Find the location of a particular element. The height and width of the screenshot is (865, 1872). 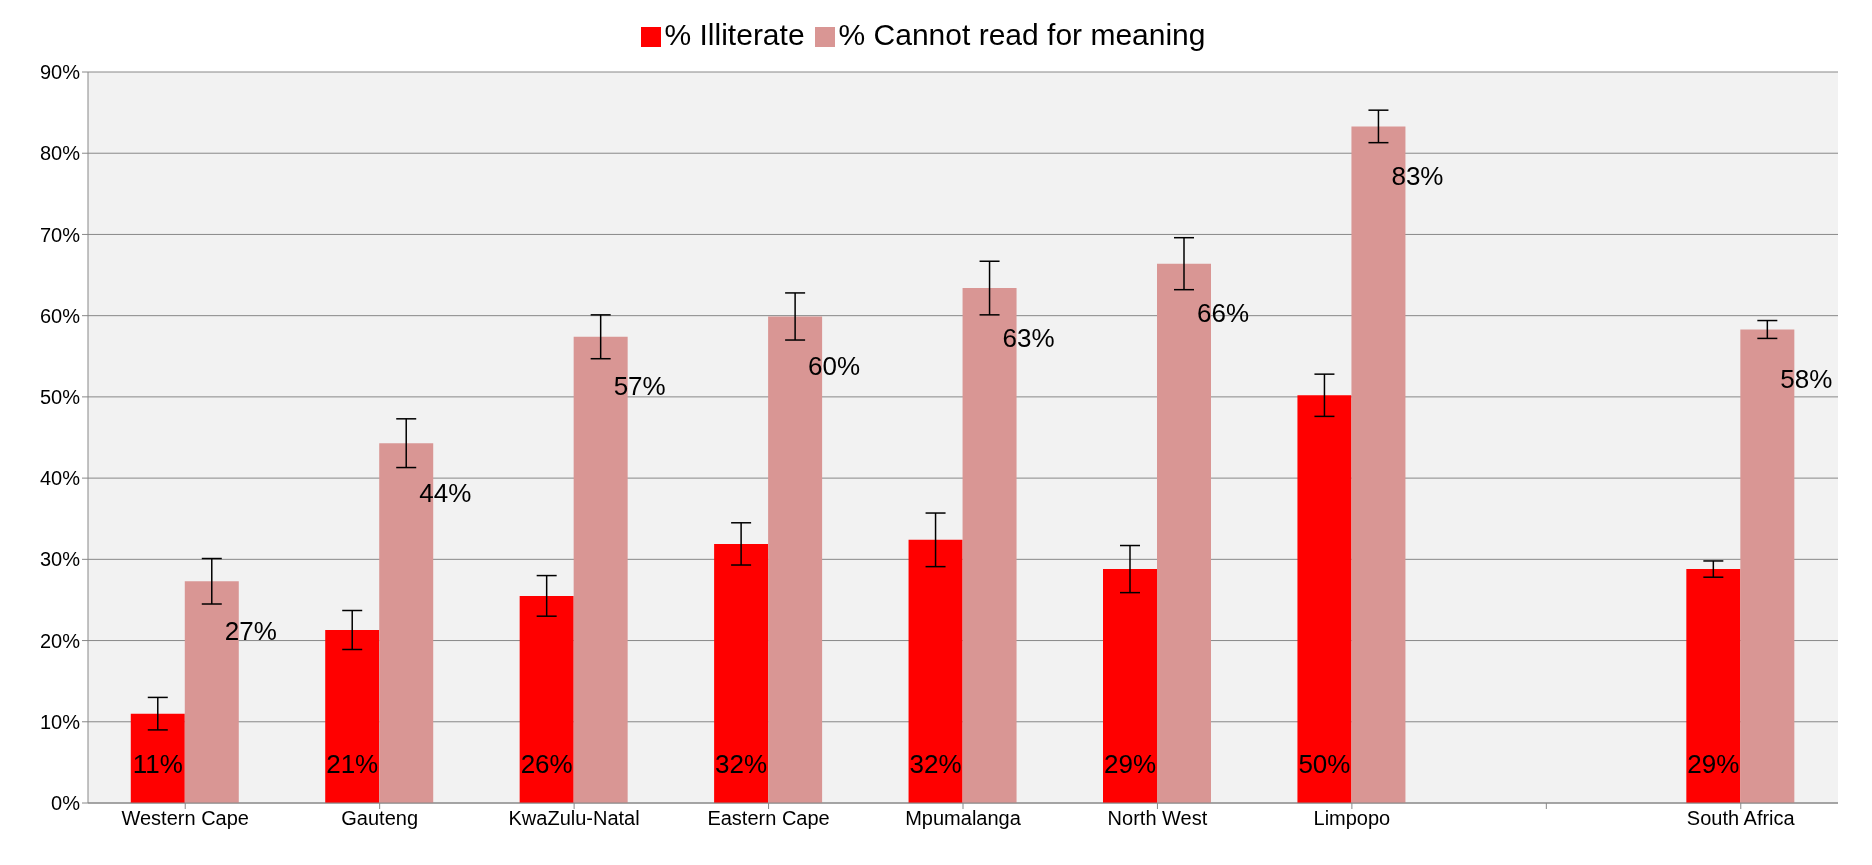

x-tick-label: Eastern Cape is located at coordinates (768, 818).